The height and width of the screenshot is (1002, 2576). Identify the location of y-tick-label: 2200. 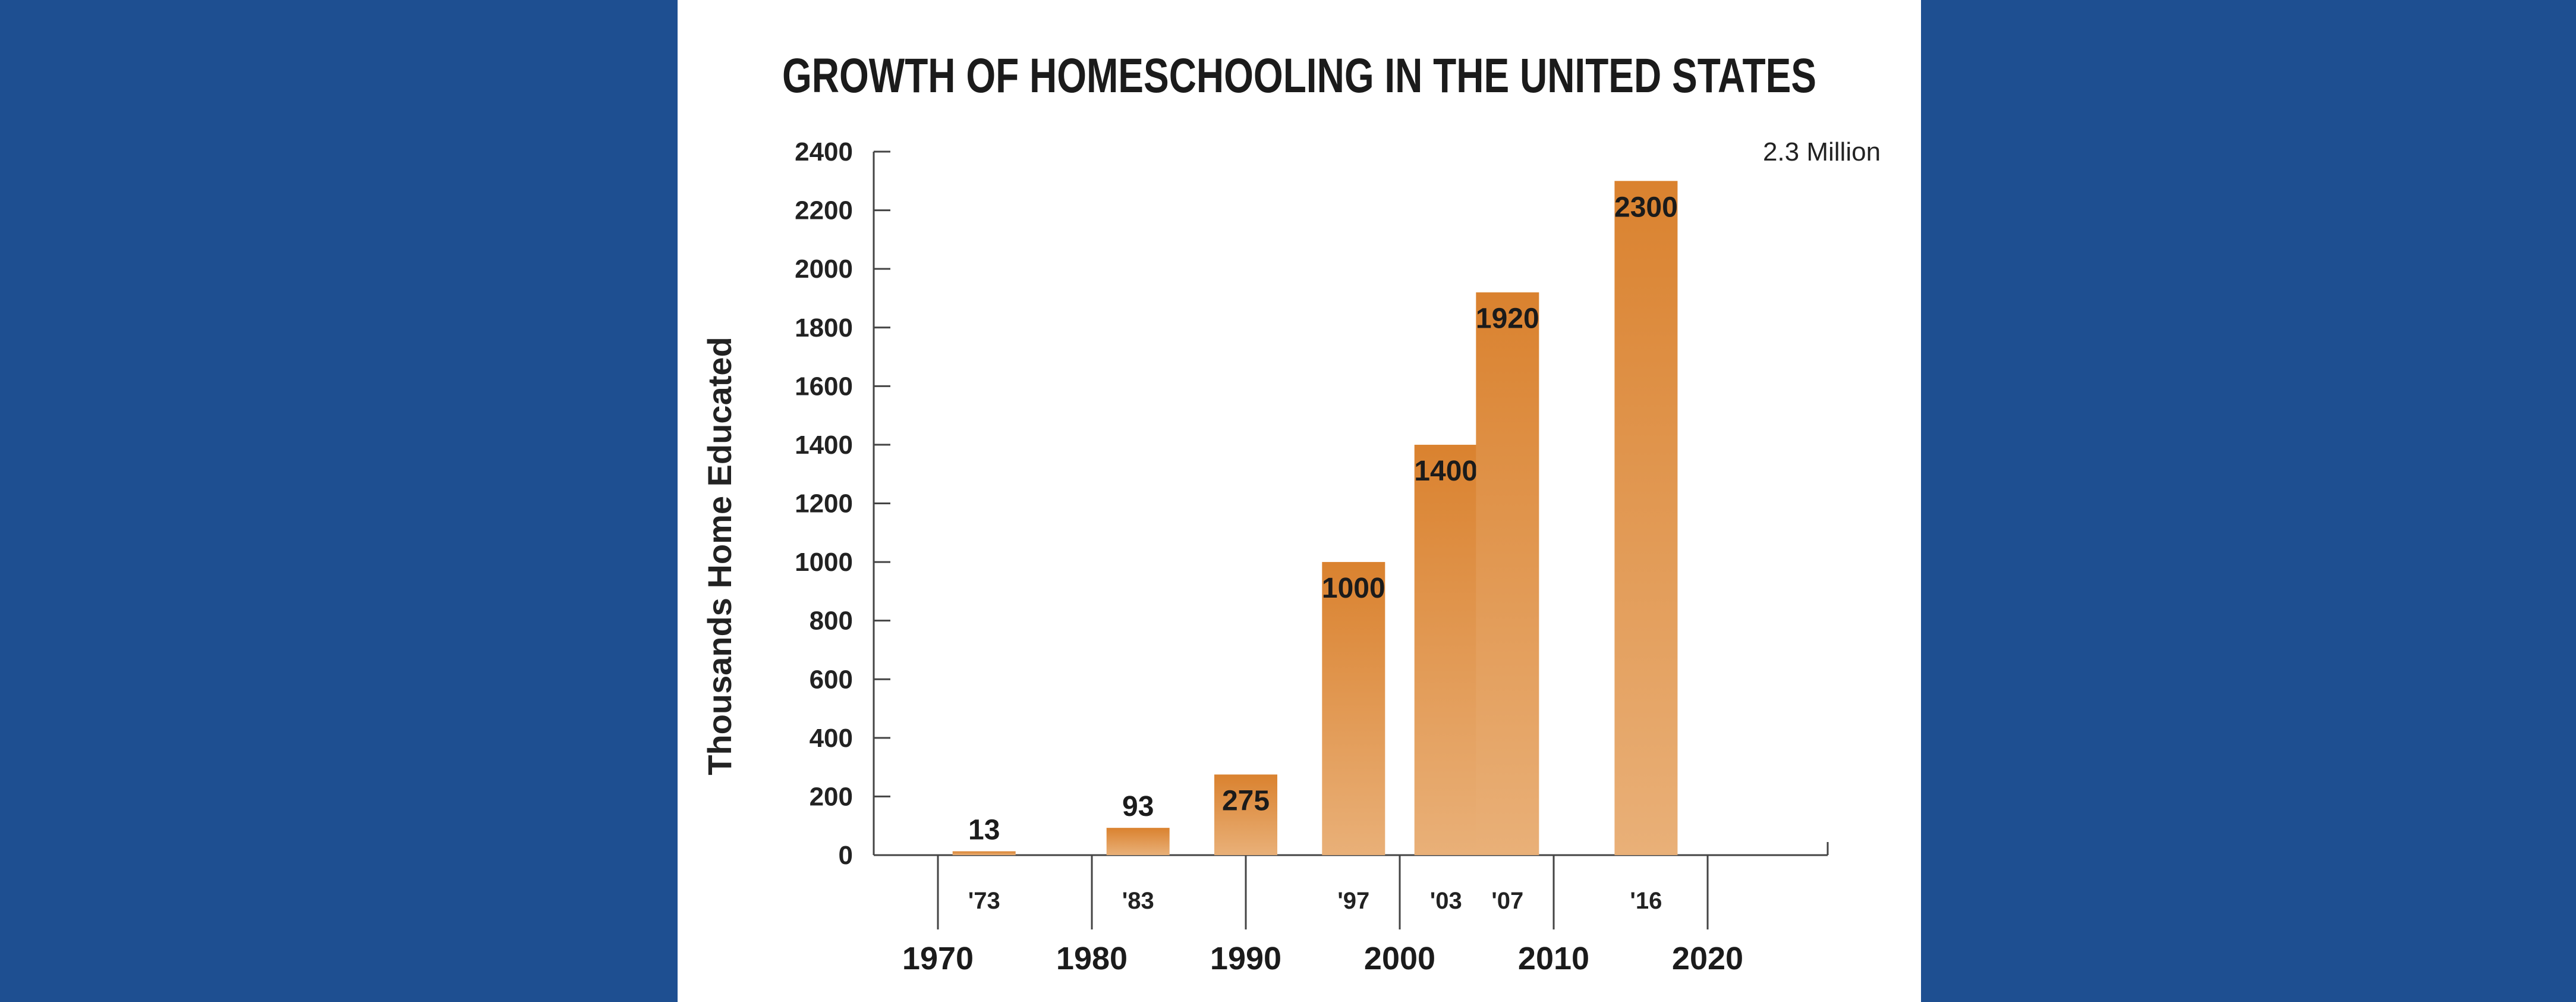
(824, 210).